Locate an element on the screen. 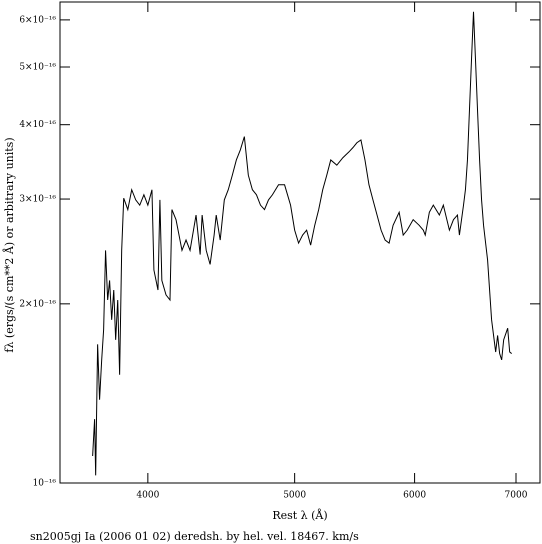 The image size is (542, 544). y-tick-label: 5×10⁻¹⁶ is located at coordinates (37, 68).